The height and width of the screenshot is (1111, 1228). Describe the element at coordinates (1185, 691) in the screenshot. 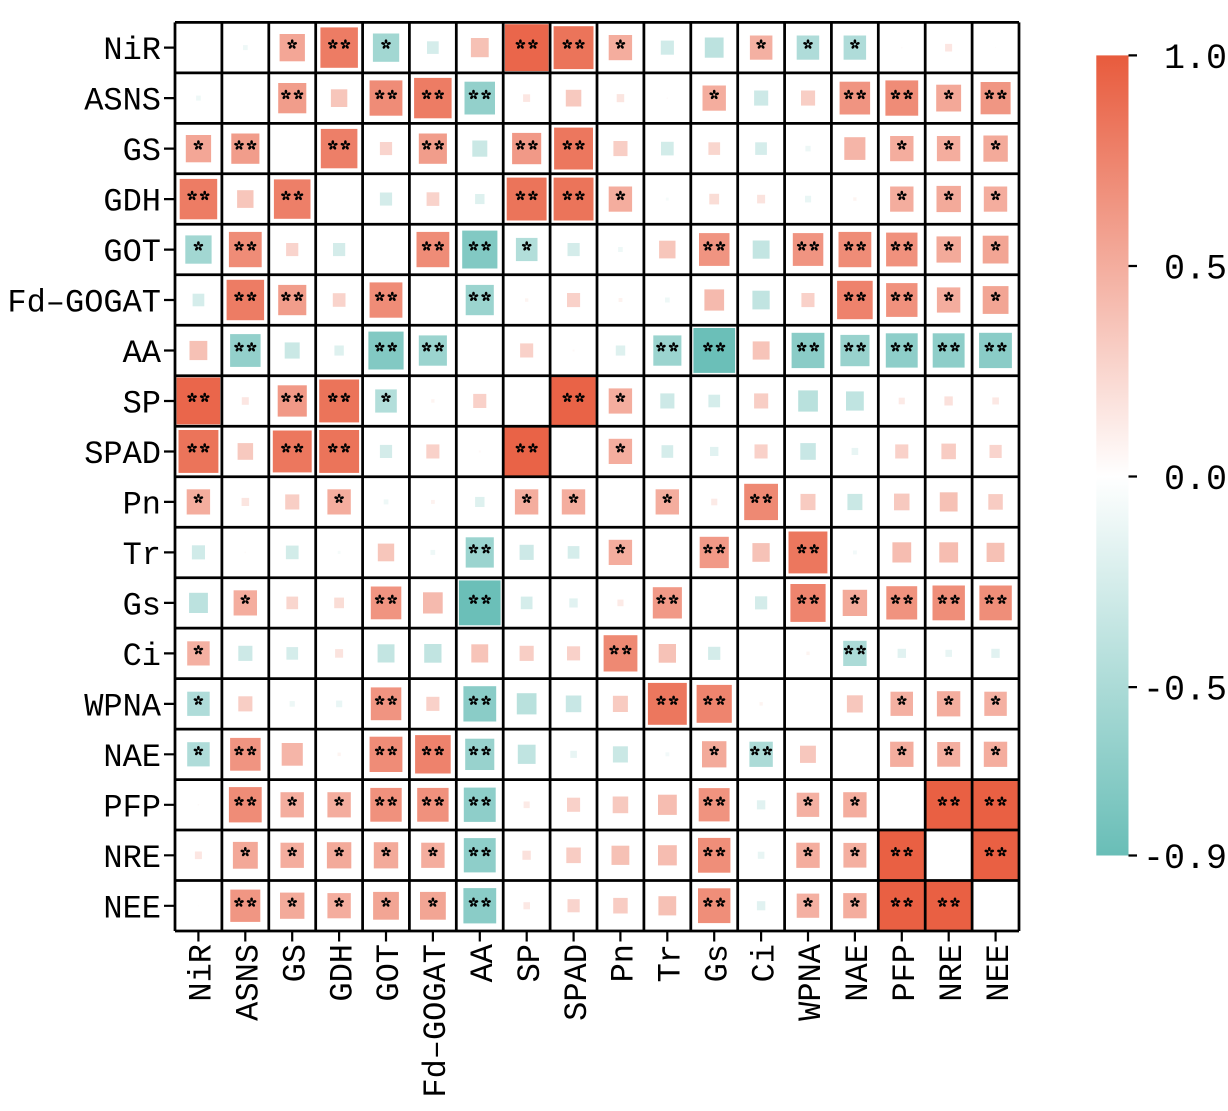

I see `svg-text: -0.5` at that location.